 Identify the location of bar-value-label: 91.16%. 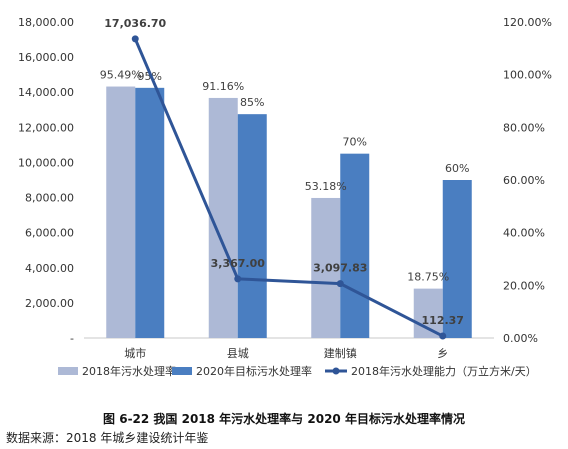
(223, 86).